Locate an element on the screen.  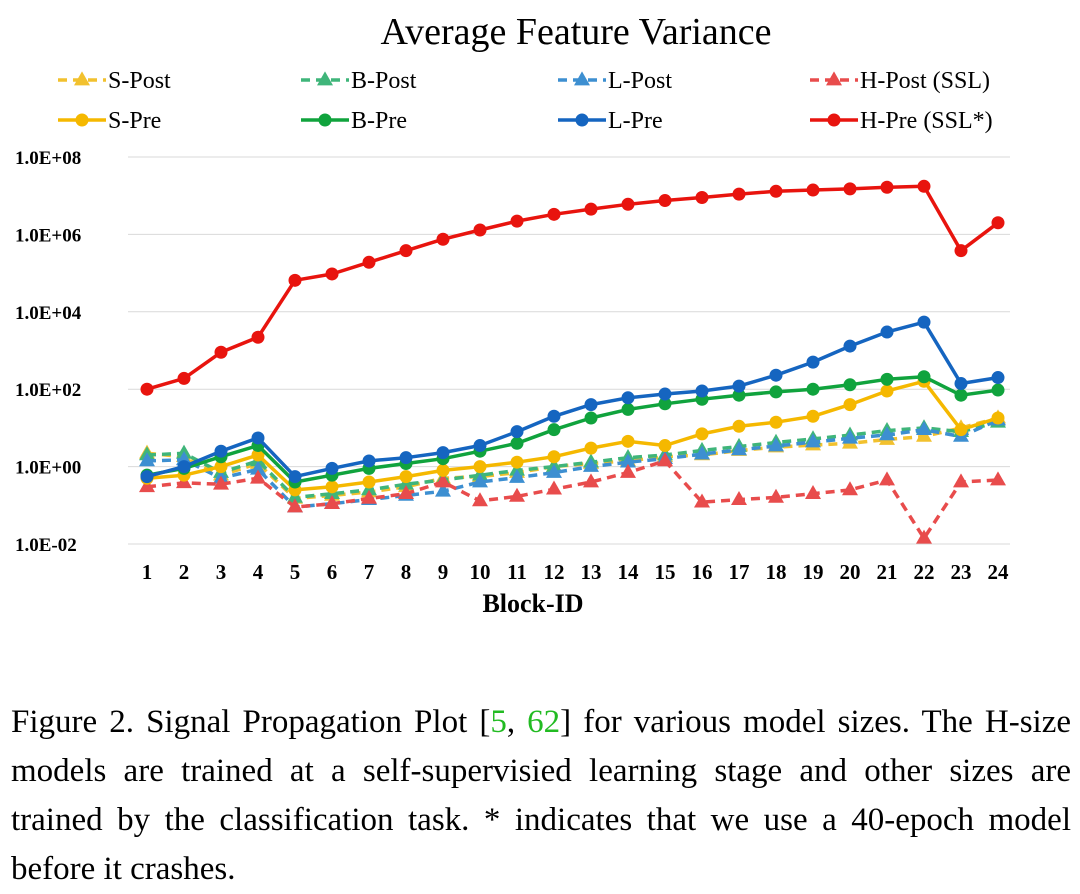
x-tick-label: 21 is located at coordinates (887, 572).